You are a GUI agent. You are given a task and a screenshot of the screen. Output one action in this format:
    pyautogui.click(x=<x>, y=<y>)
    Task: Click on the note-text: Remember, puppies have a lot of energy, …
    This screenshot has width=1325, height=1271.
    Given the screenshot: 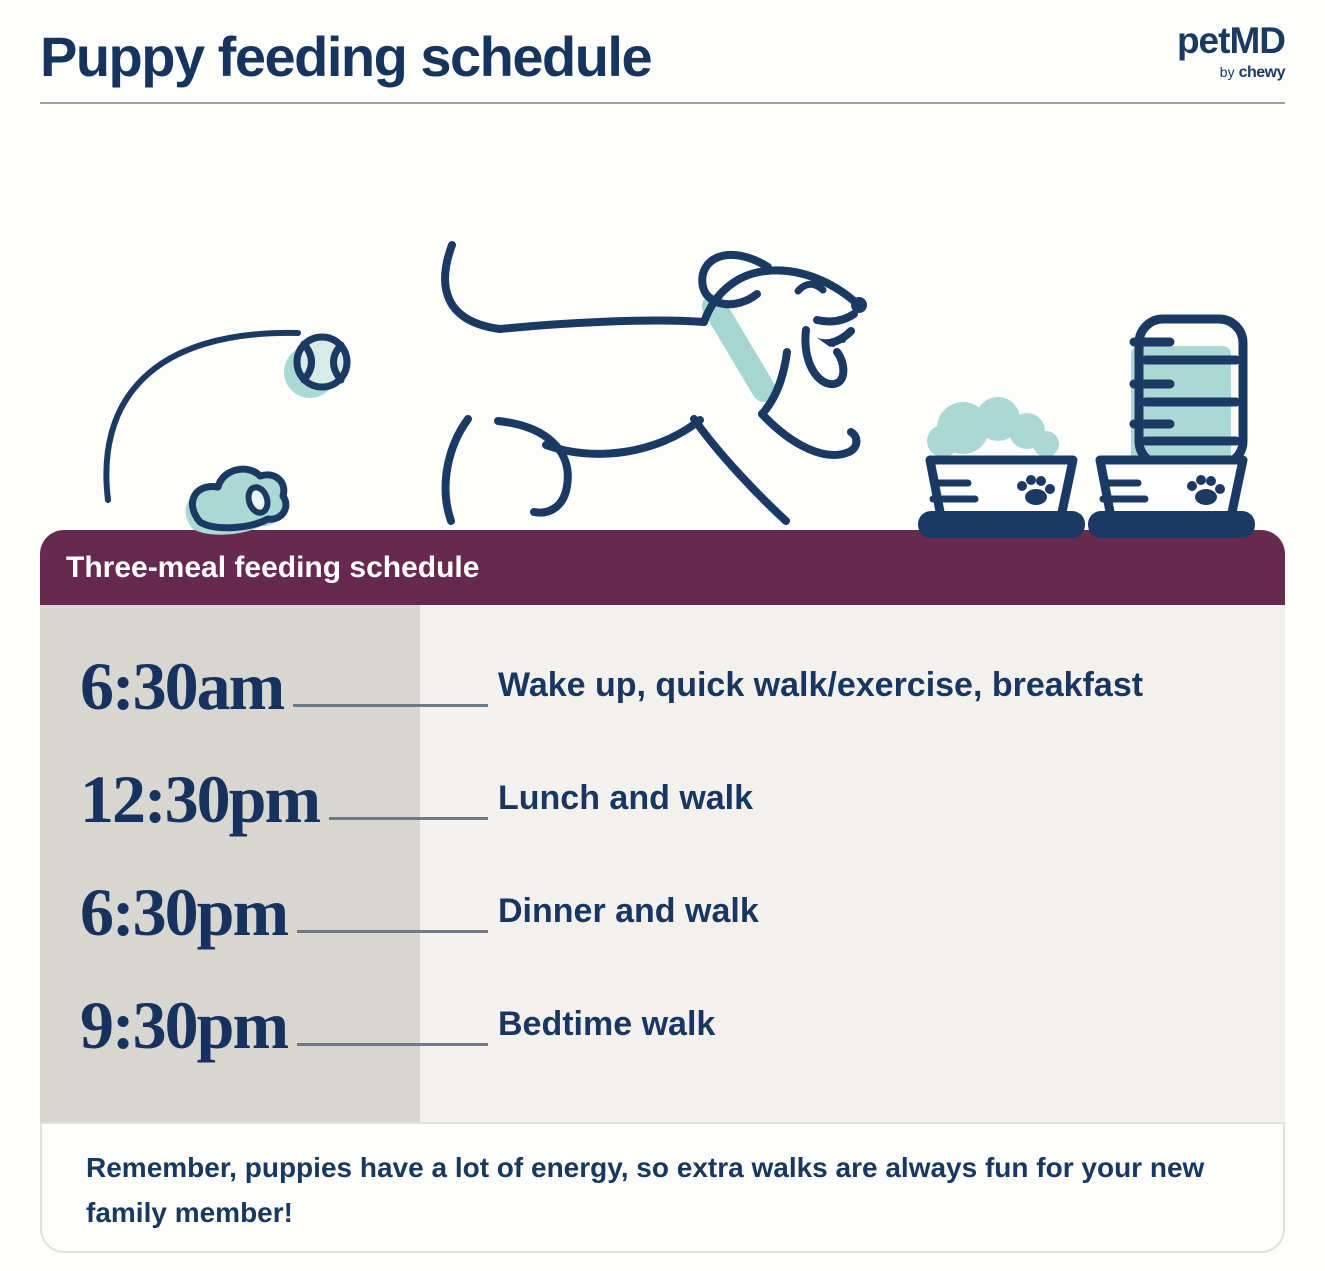 What is the action you would take?
    pyautogui.click(x=645, y=1190)
    